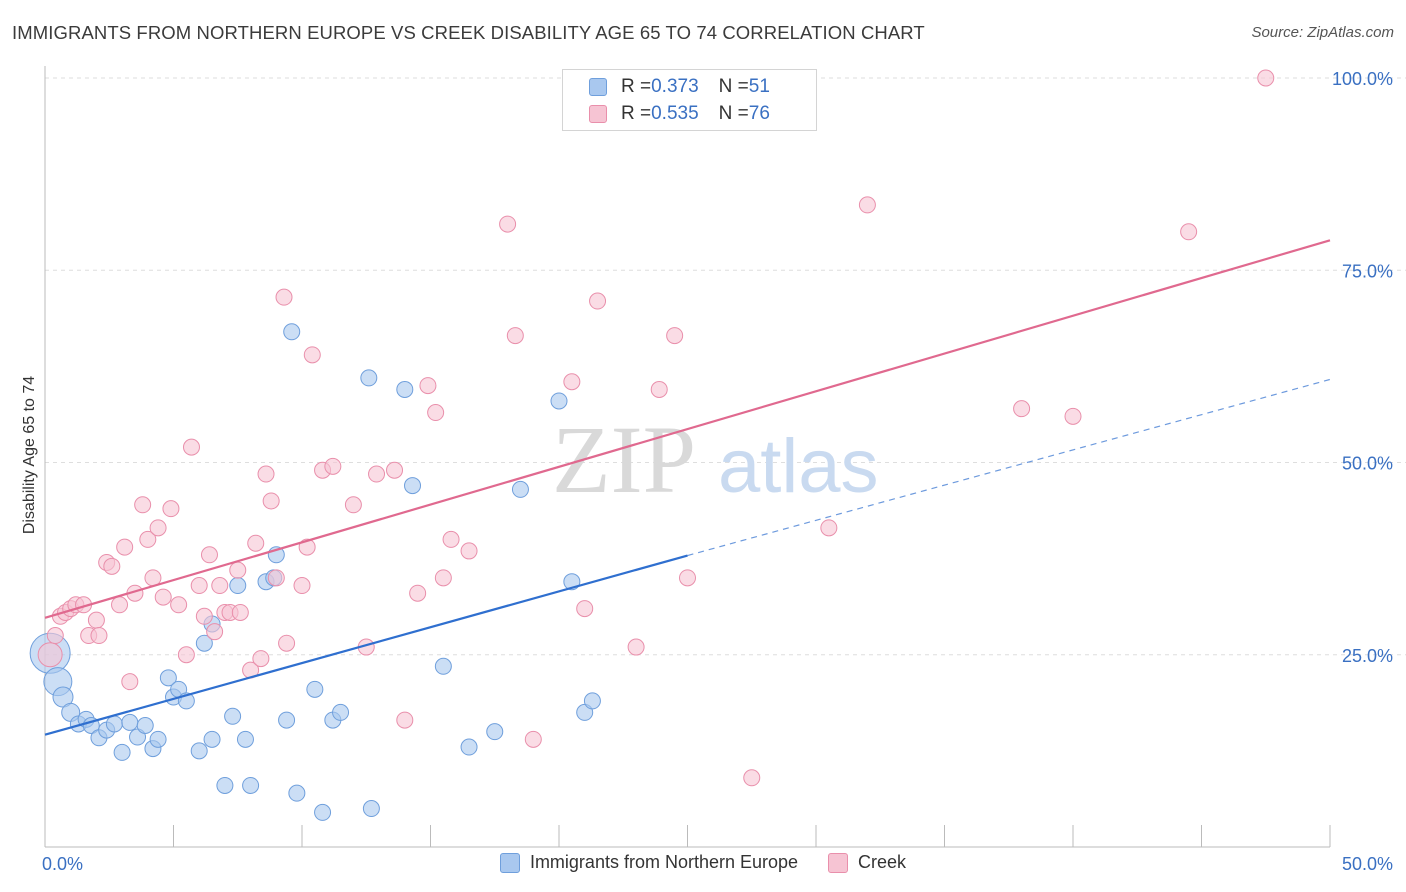 This screenshot has height=892, width=1406. I want to click on legend-n-label: N =, so click(733, 113).